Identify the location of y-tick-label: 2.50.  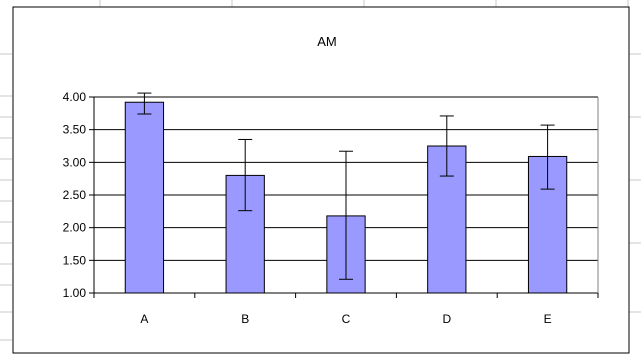
(75, 195).